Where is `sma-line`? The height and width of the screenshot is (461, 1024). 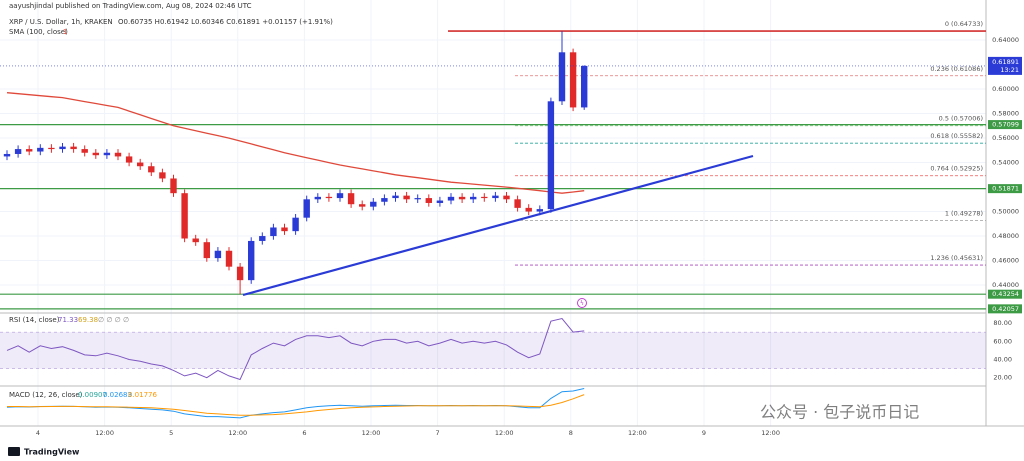 sma-line is located at coordinates (295, 143).